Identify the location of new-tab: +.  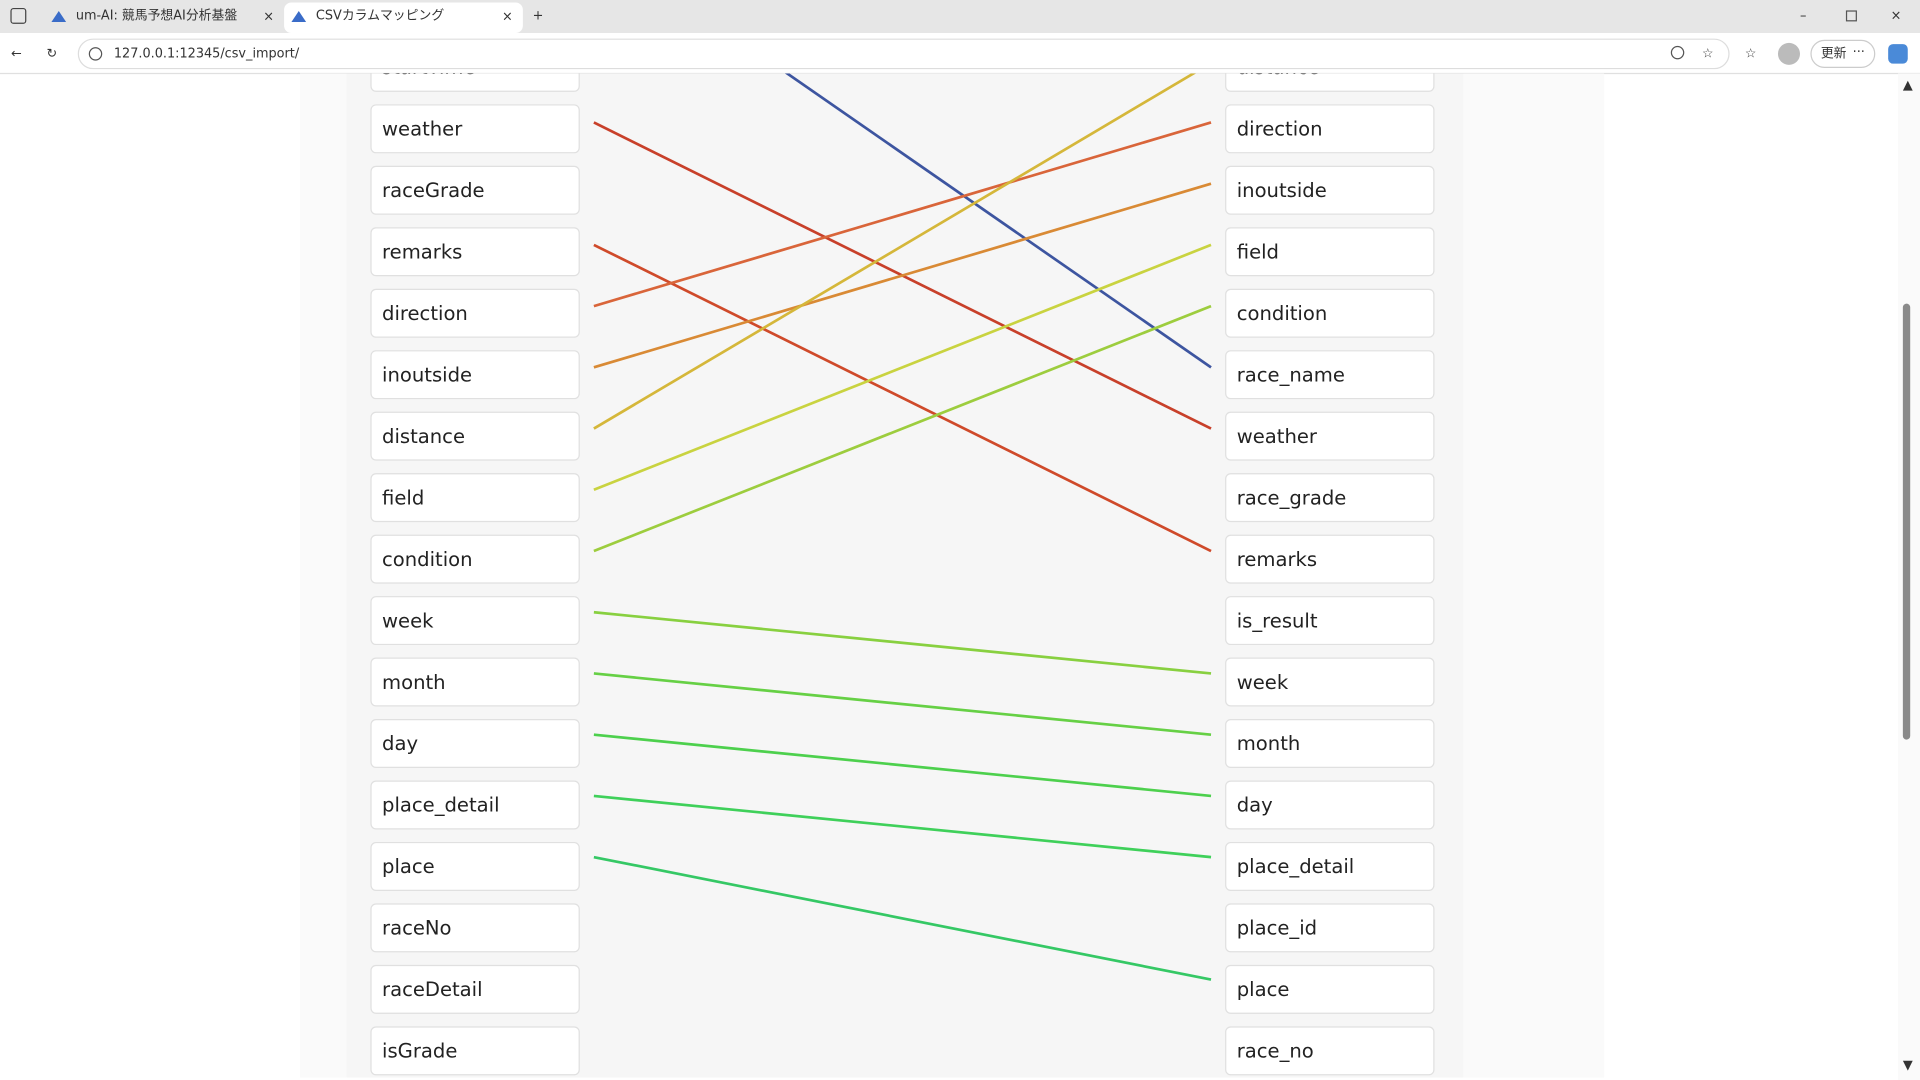
(538, 15).